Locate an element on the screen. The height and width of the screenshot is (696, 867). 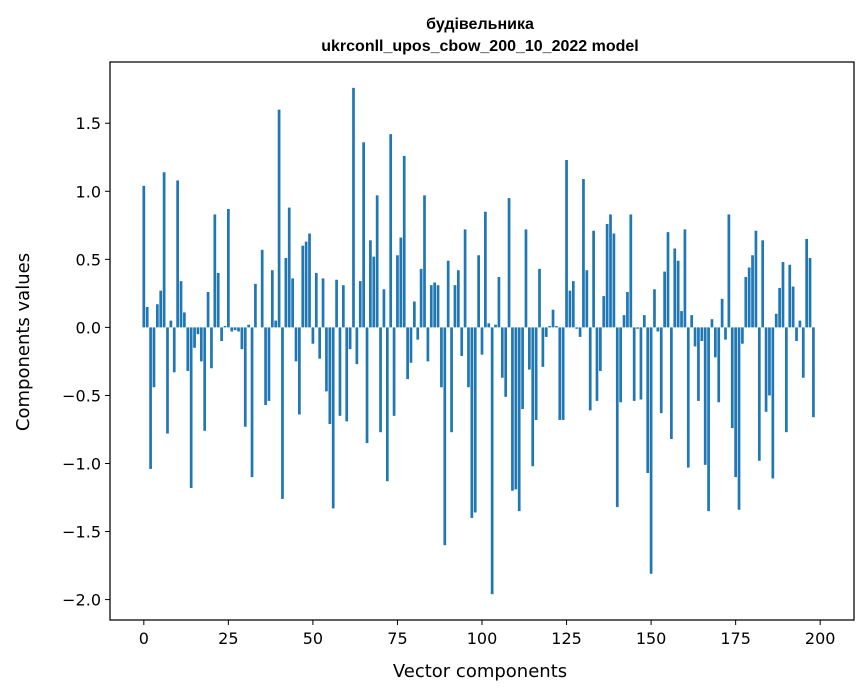
x-tick-label: 100 is located at coordinates (482, 638).